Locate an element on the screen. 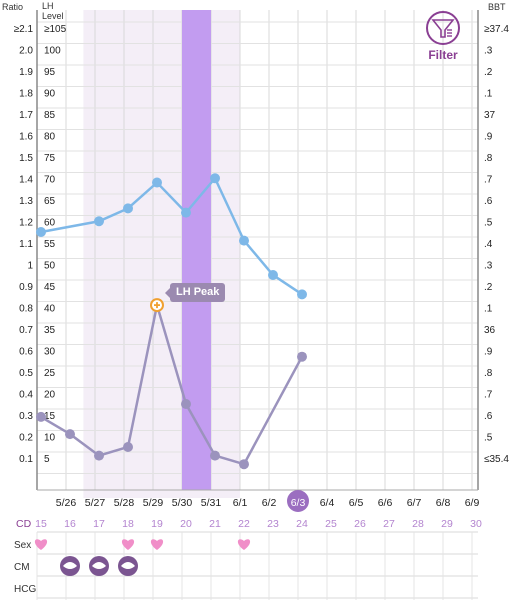 This screenshot has height=600, width=517. cycle-day-label: 20 is located at coordinates (186, 524).